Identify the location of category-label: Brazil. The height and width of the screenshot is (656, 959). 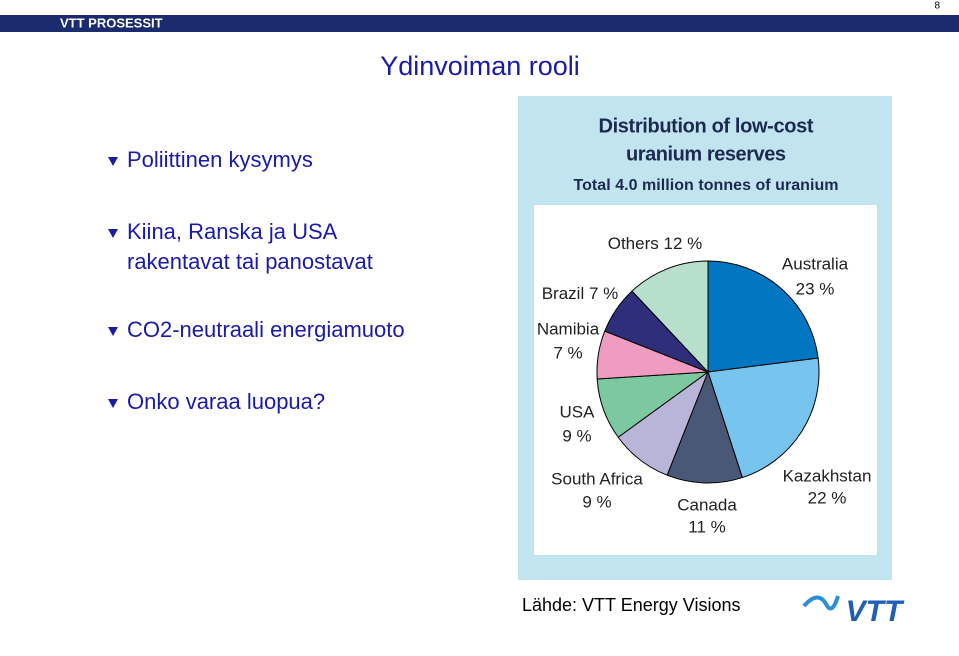
(563, 293).